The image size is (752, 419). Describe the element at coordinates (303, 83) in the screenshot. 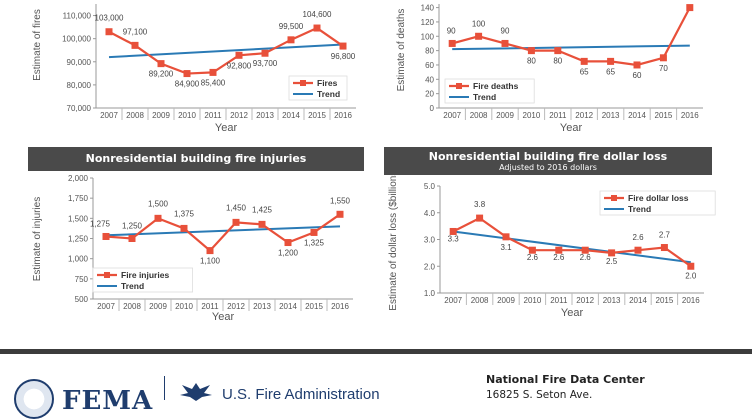

I see `fires-legend-series-marker` at that location.